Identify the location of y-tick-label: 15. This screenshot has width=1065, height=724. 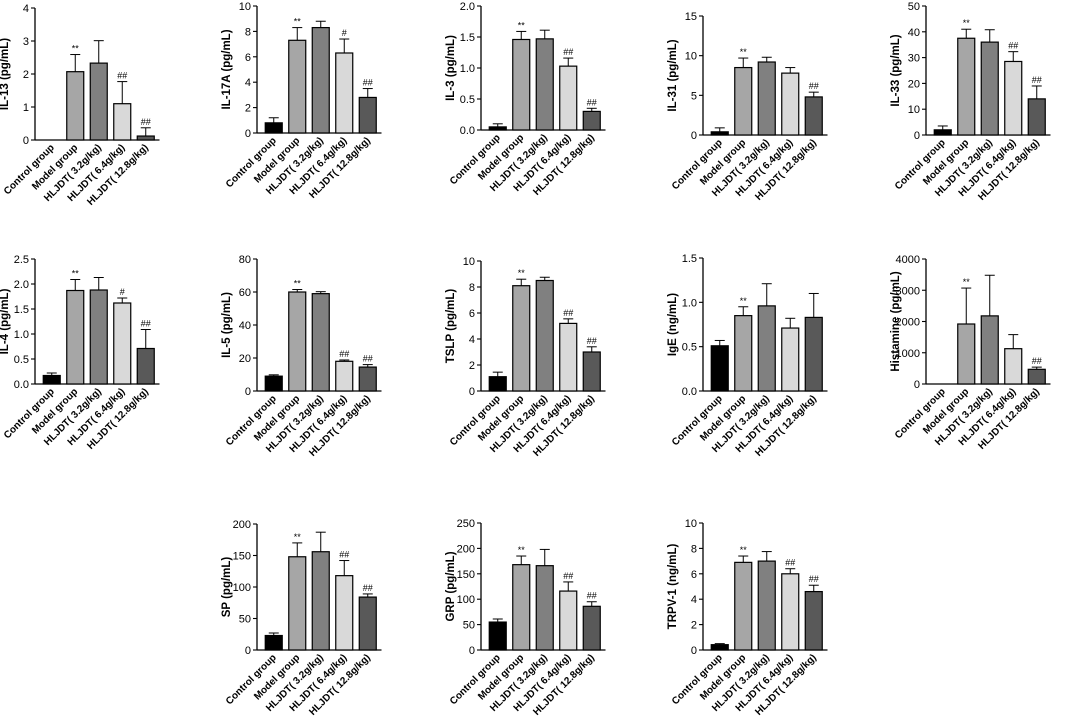
(691, 17).